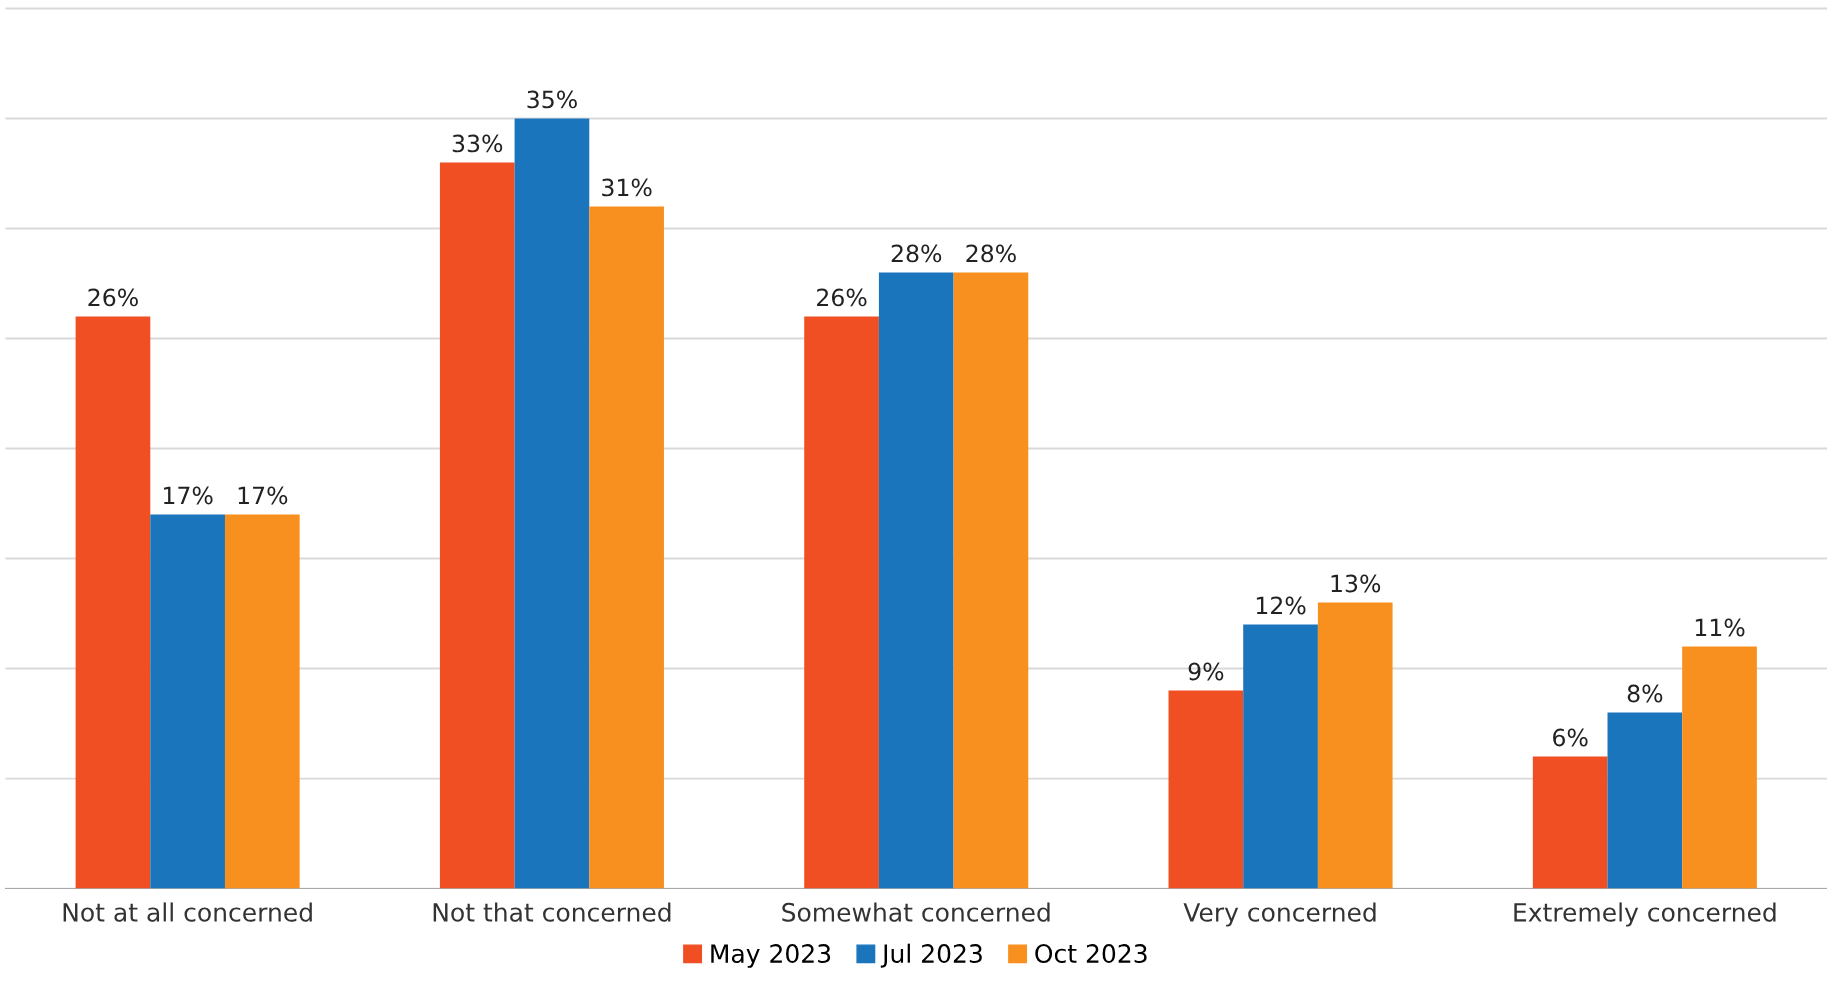 This screenshot has height=995, width=1827. What do you see at coordinates (1281, 605) in the screenshot?
I see `data-label: 12%` at bounding box center [1281, 605].